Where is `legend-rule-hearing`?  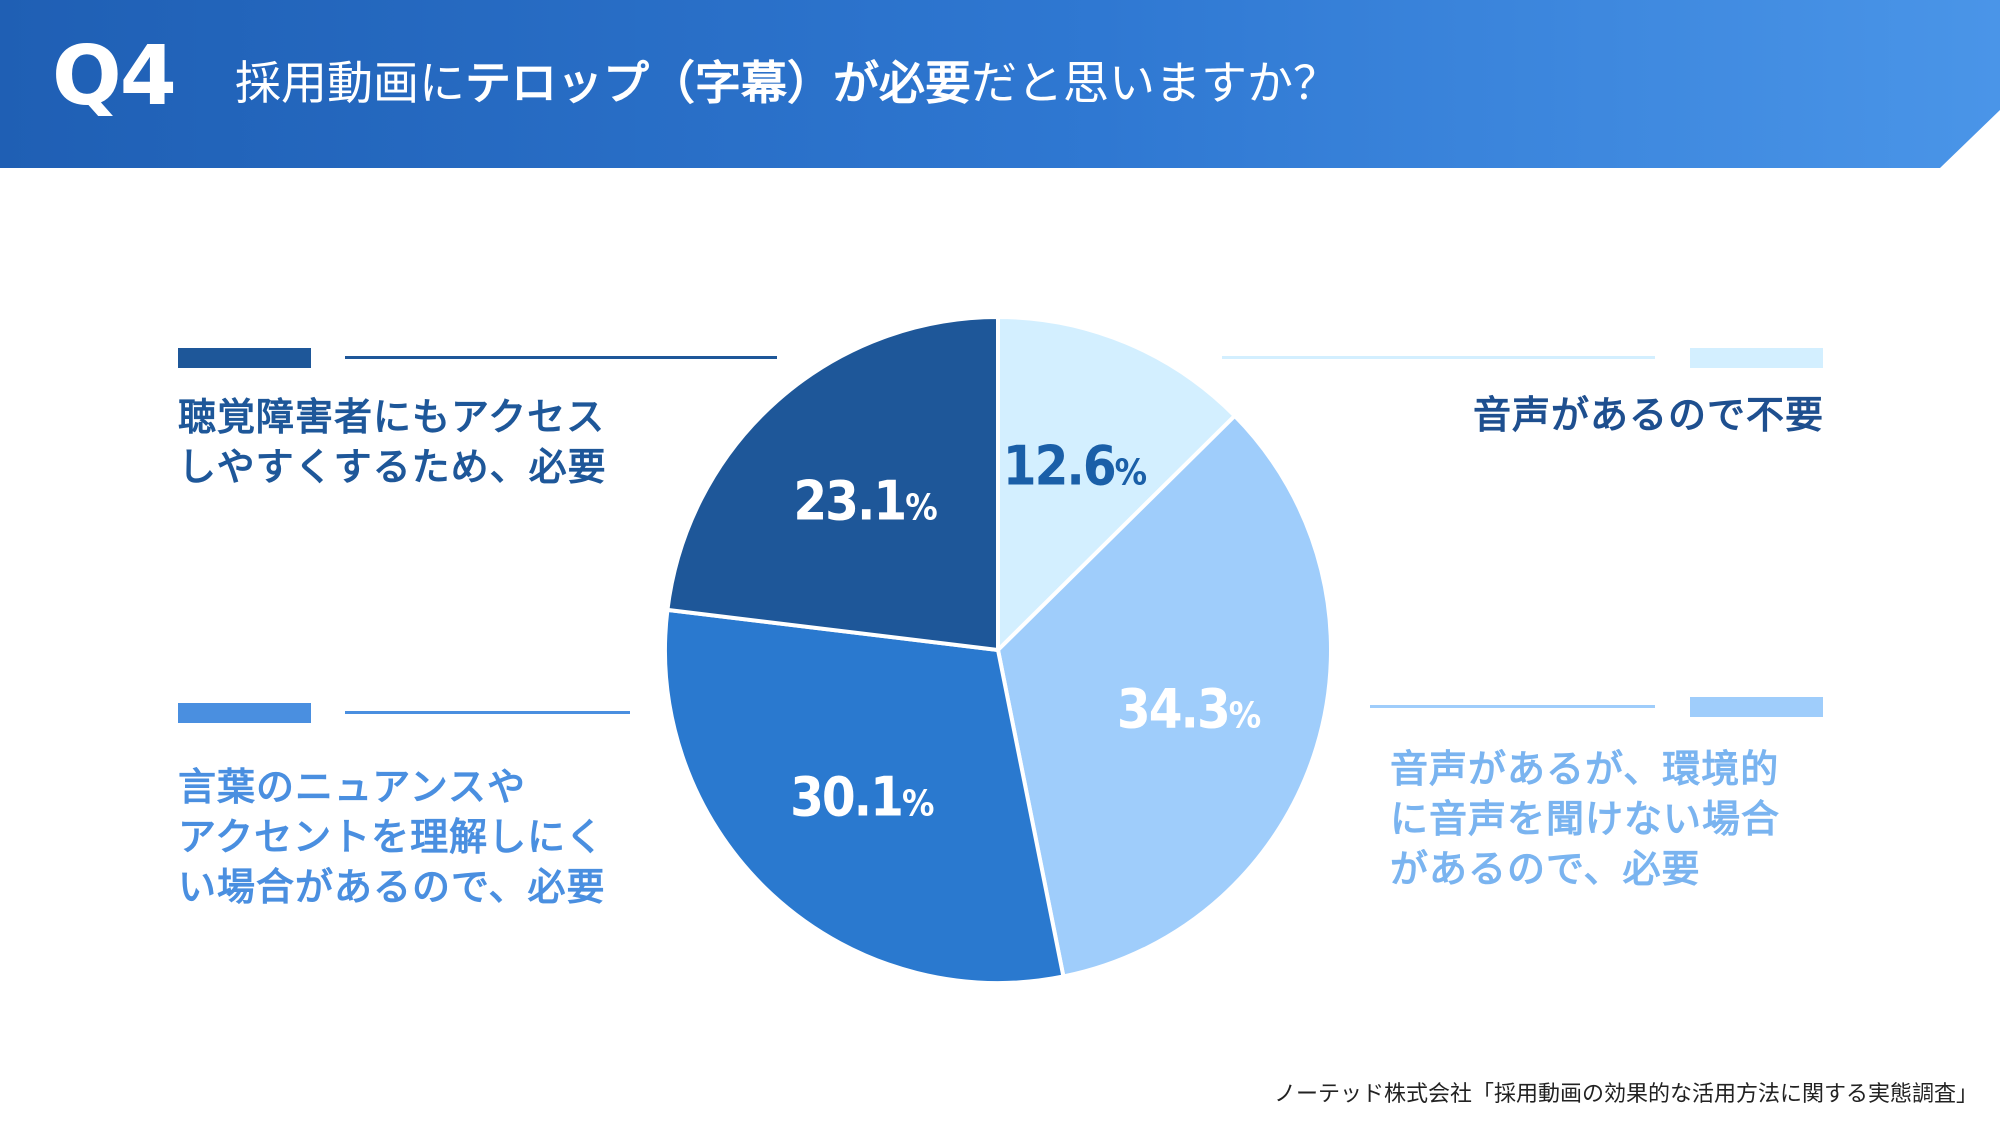
legend-rule-hearing is located at coordinates (561, 357).